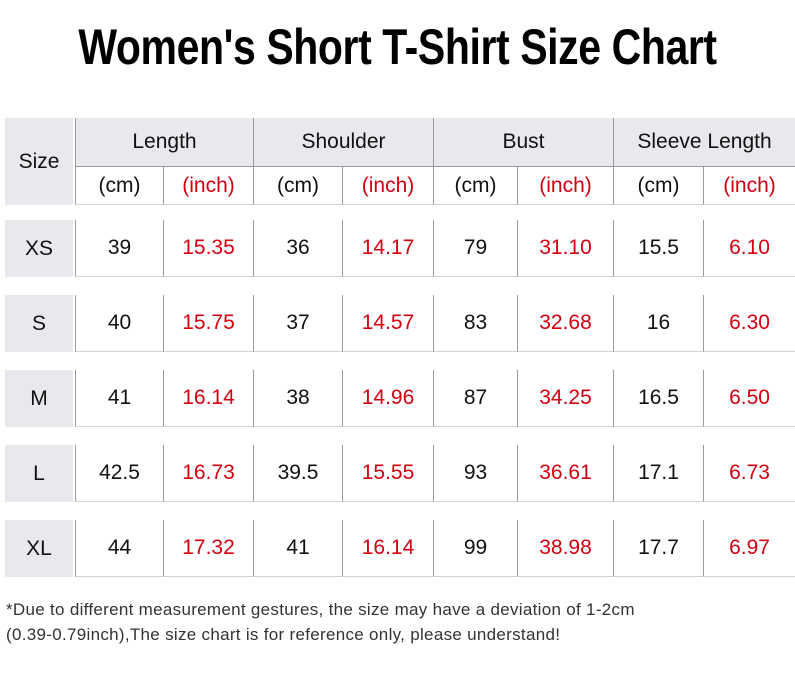 The image size is (795, 675). I want to click on value-cell: 17.1, so click(658, 473).